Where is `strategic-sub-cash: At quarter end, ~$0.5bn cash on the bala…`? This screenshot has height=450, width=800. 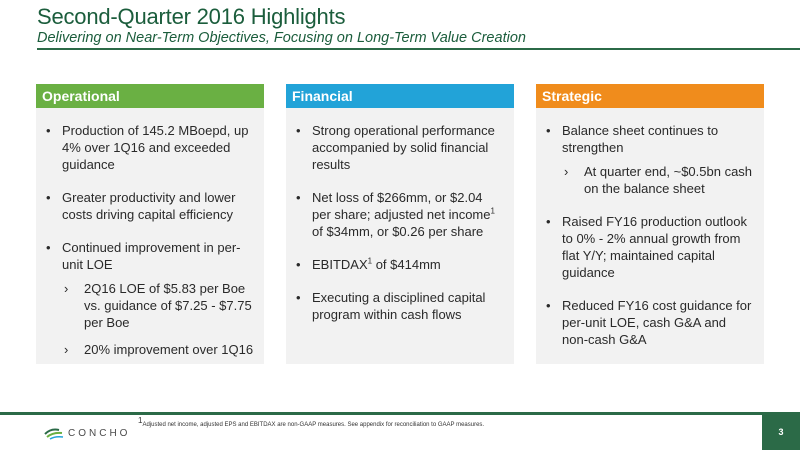
strategic-sub-cash: At quarter end, ~$0.5bn cash on the bala… is located at coordinates (649, 180).